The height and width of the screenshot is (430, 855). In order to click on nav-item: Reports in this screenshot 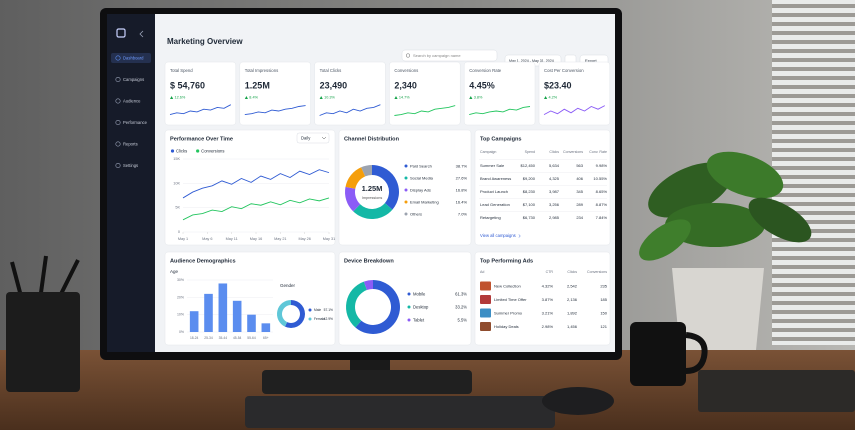, I will do `click(130, 143)`.